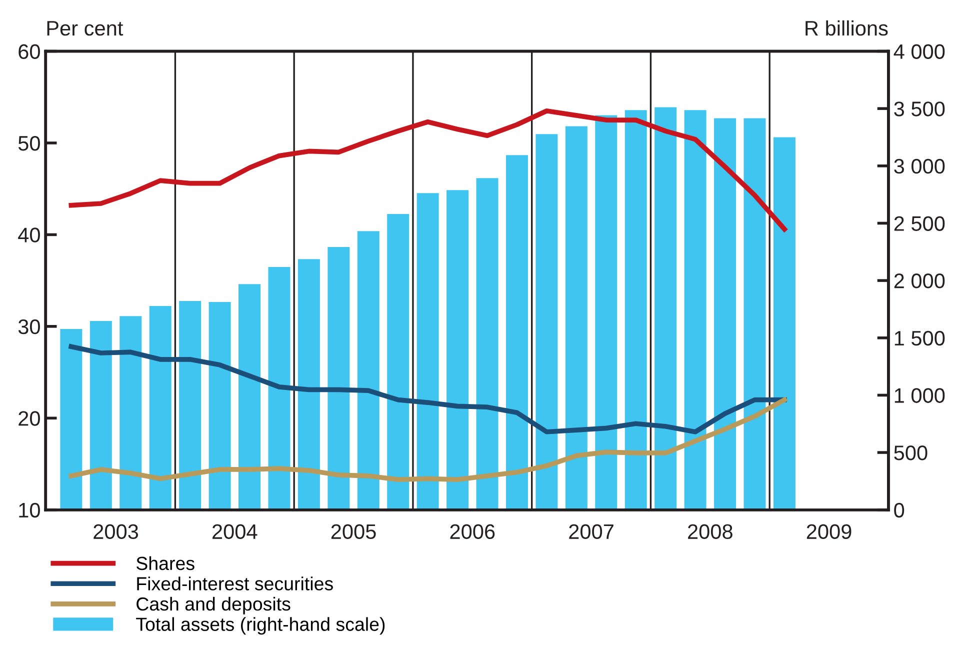 The height and width of the screenshot is (657, 971). Describe the element at coordinates (829, 532) in the screenshot. I see `x-tick-label: 2009` at that location.